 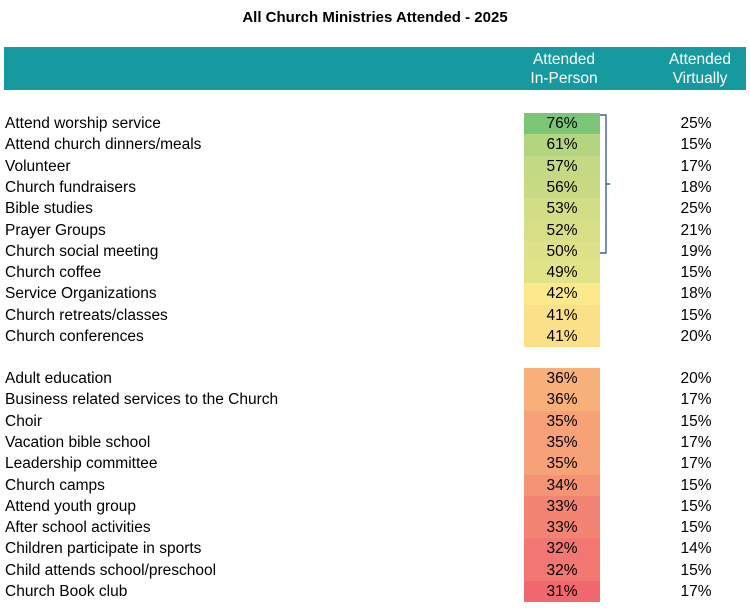 I want to click on header-attended-virtually: Attended Virtually, so click(x=700, y=69).